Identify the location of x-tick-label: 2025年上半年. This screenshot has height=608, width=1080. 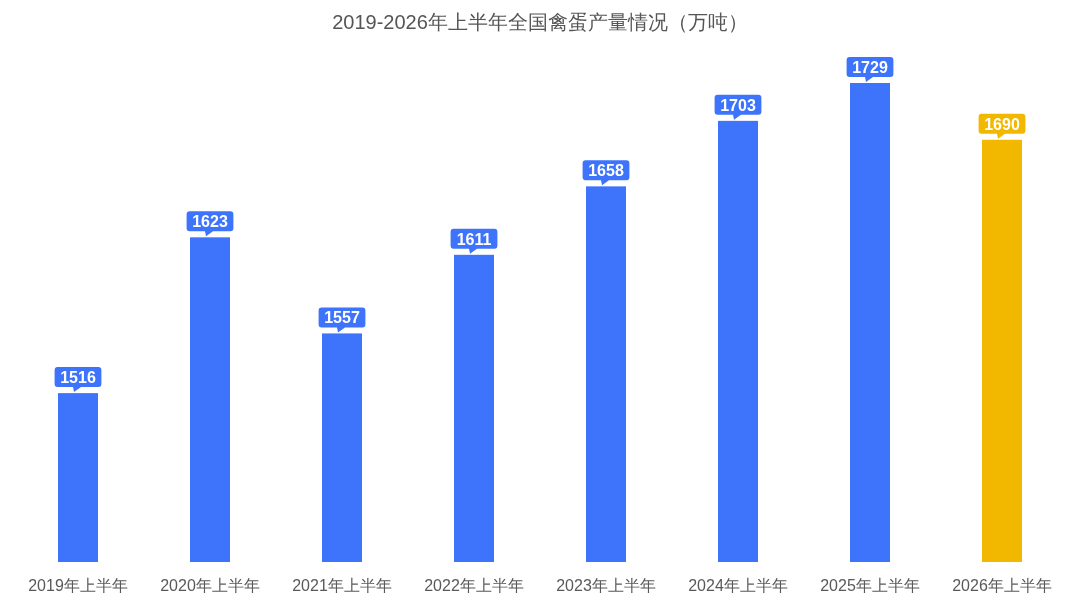
(870, 585).